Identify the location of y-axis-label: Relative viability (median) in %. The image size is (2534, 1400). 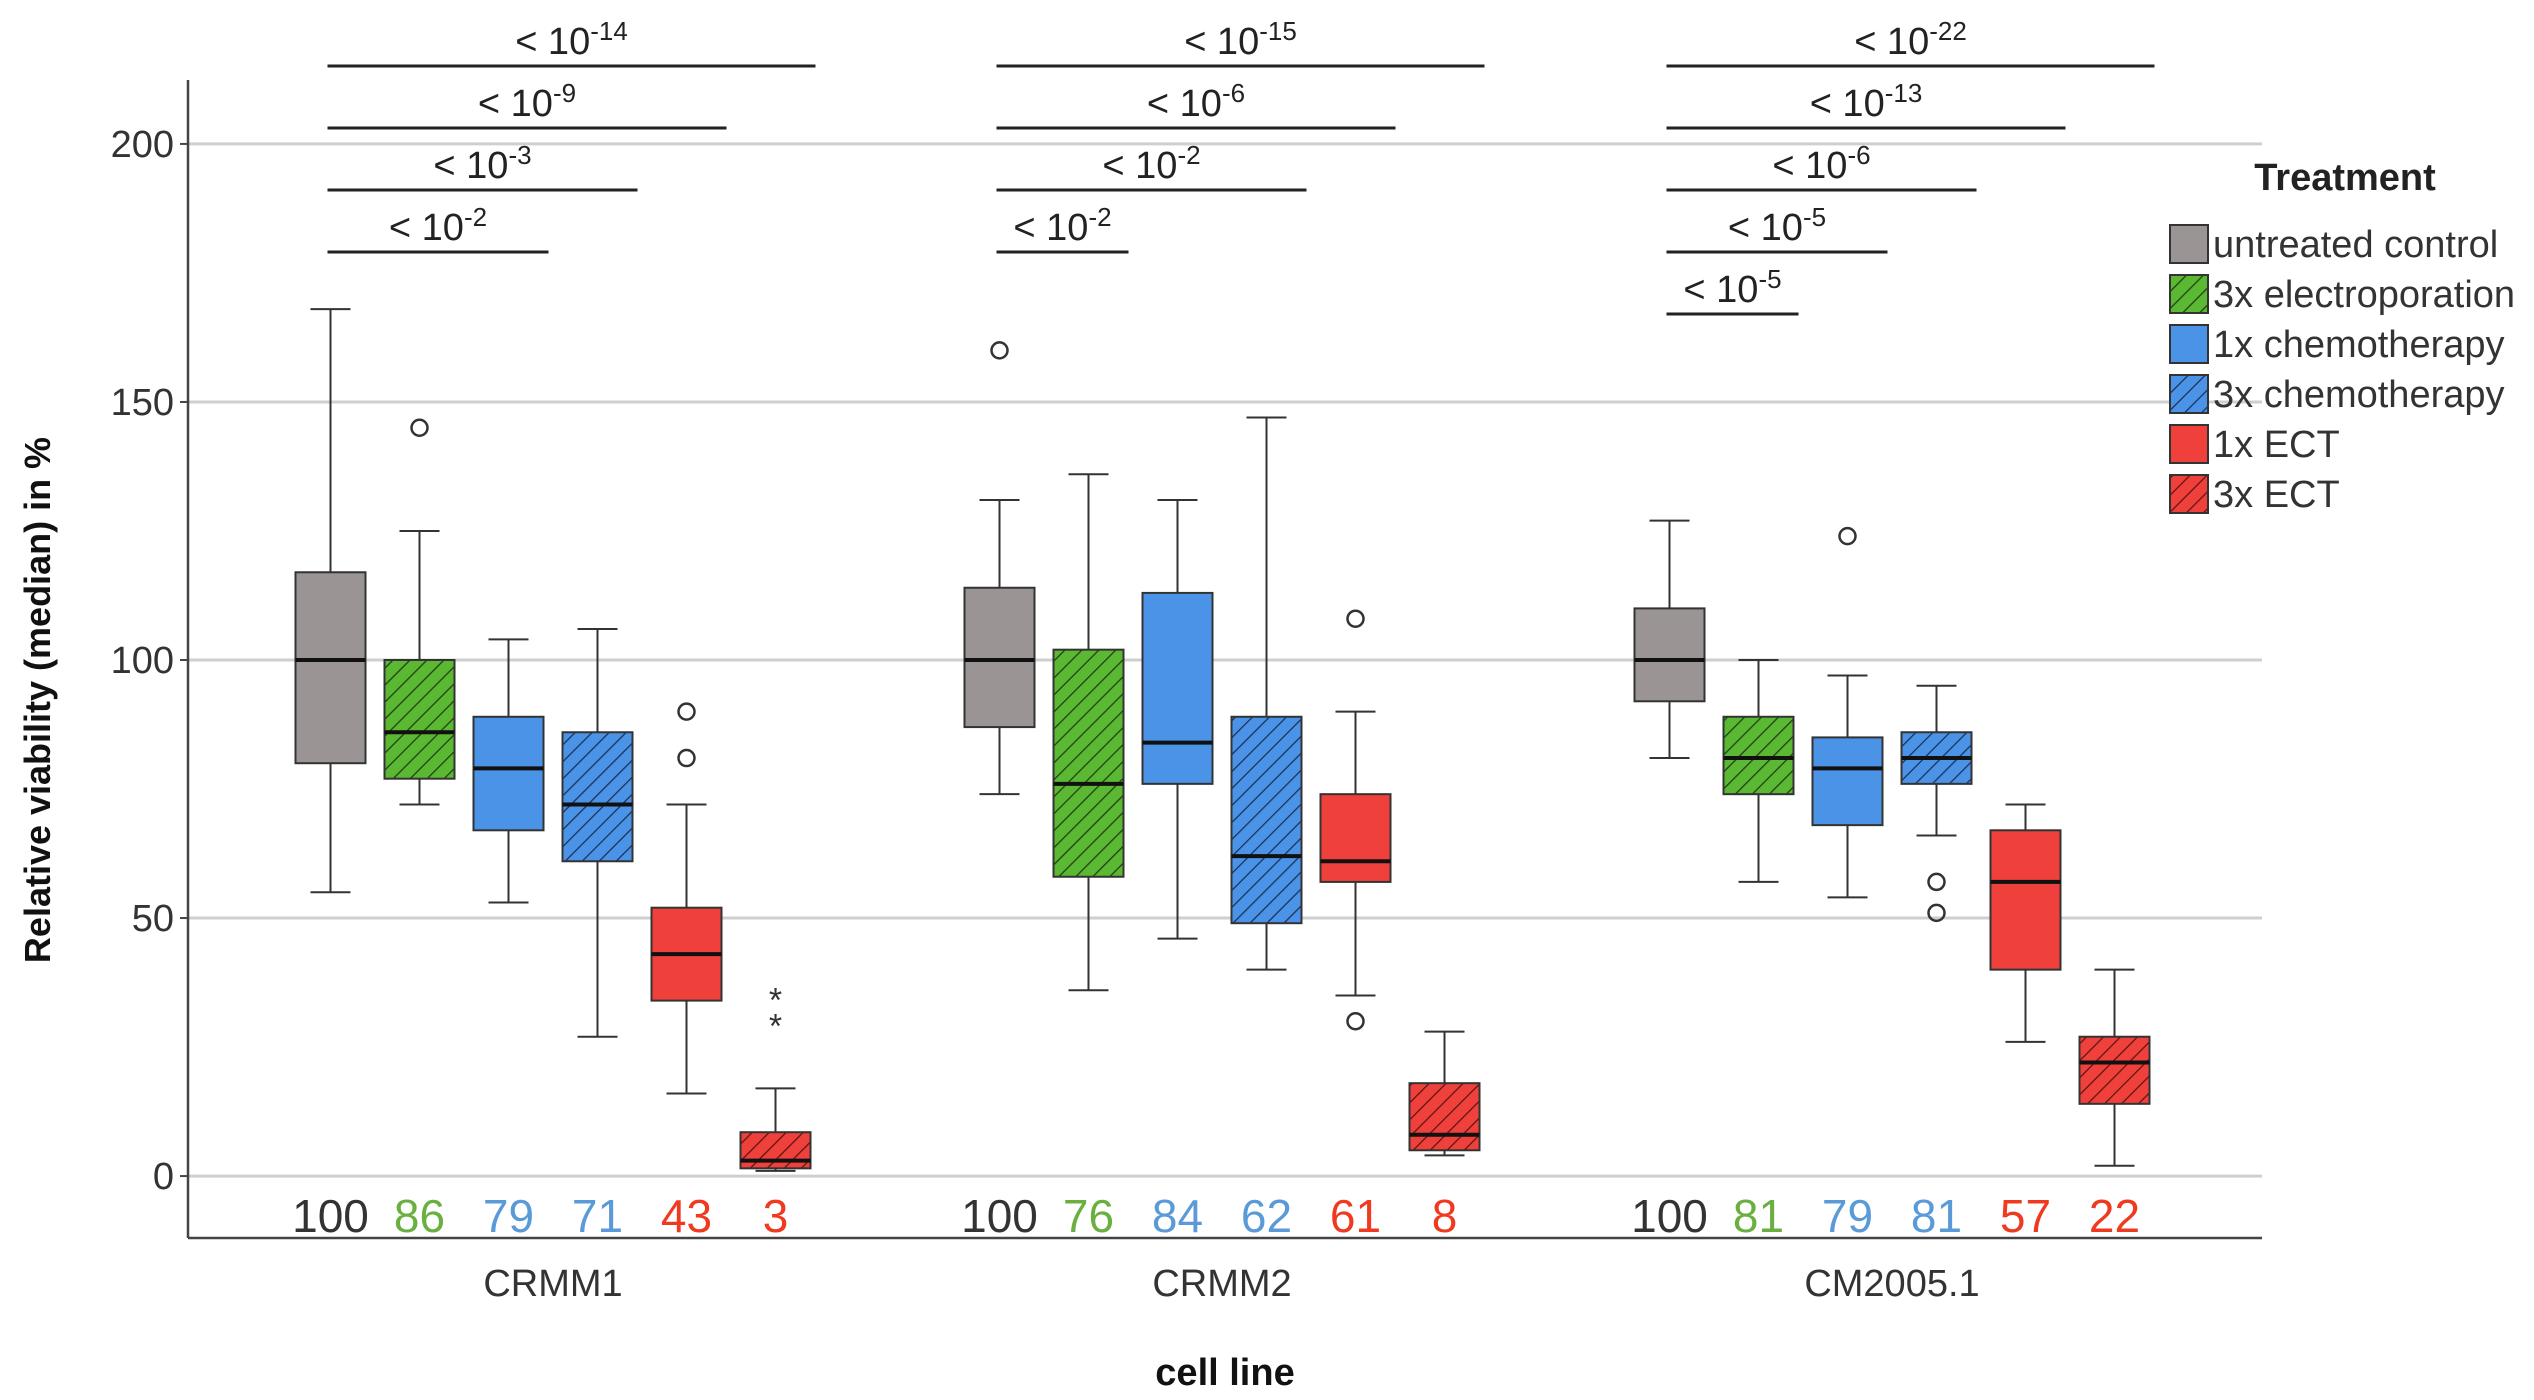
(37, 700).